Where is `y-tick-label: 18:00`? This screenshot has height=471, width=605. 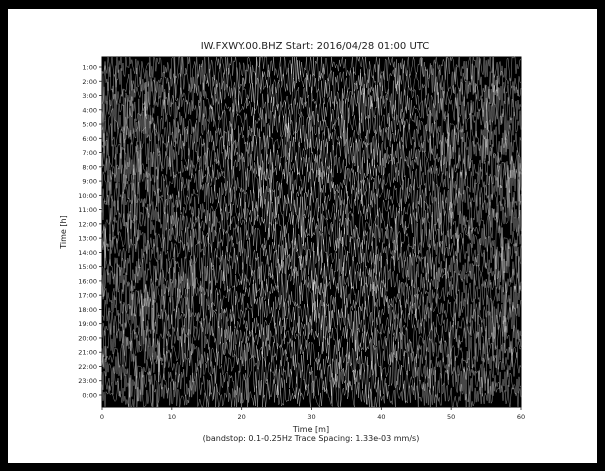 y-tick-label: 18:00 is located at coordinates (87, 310).